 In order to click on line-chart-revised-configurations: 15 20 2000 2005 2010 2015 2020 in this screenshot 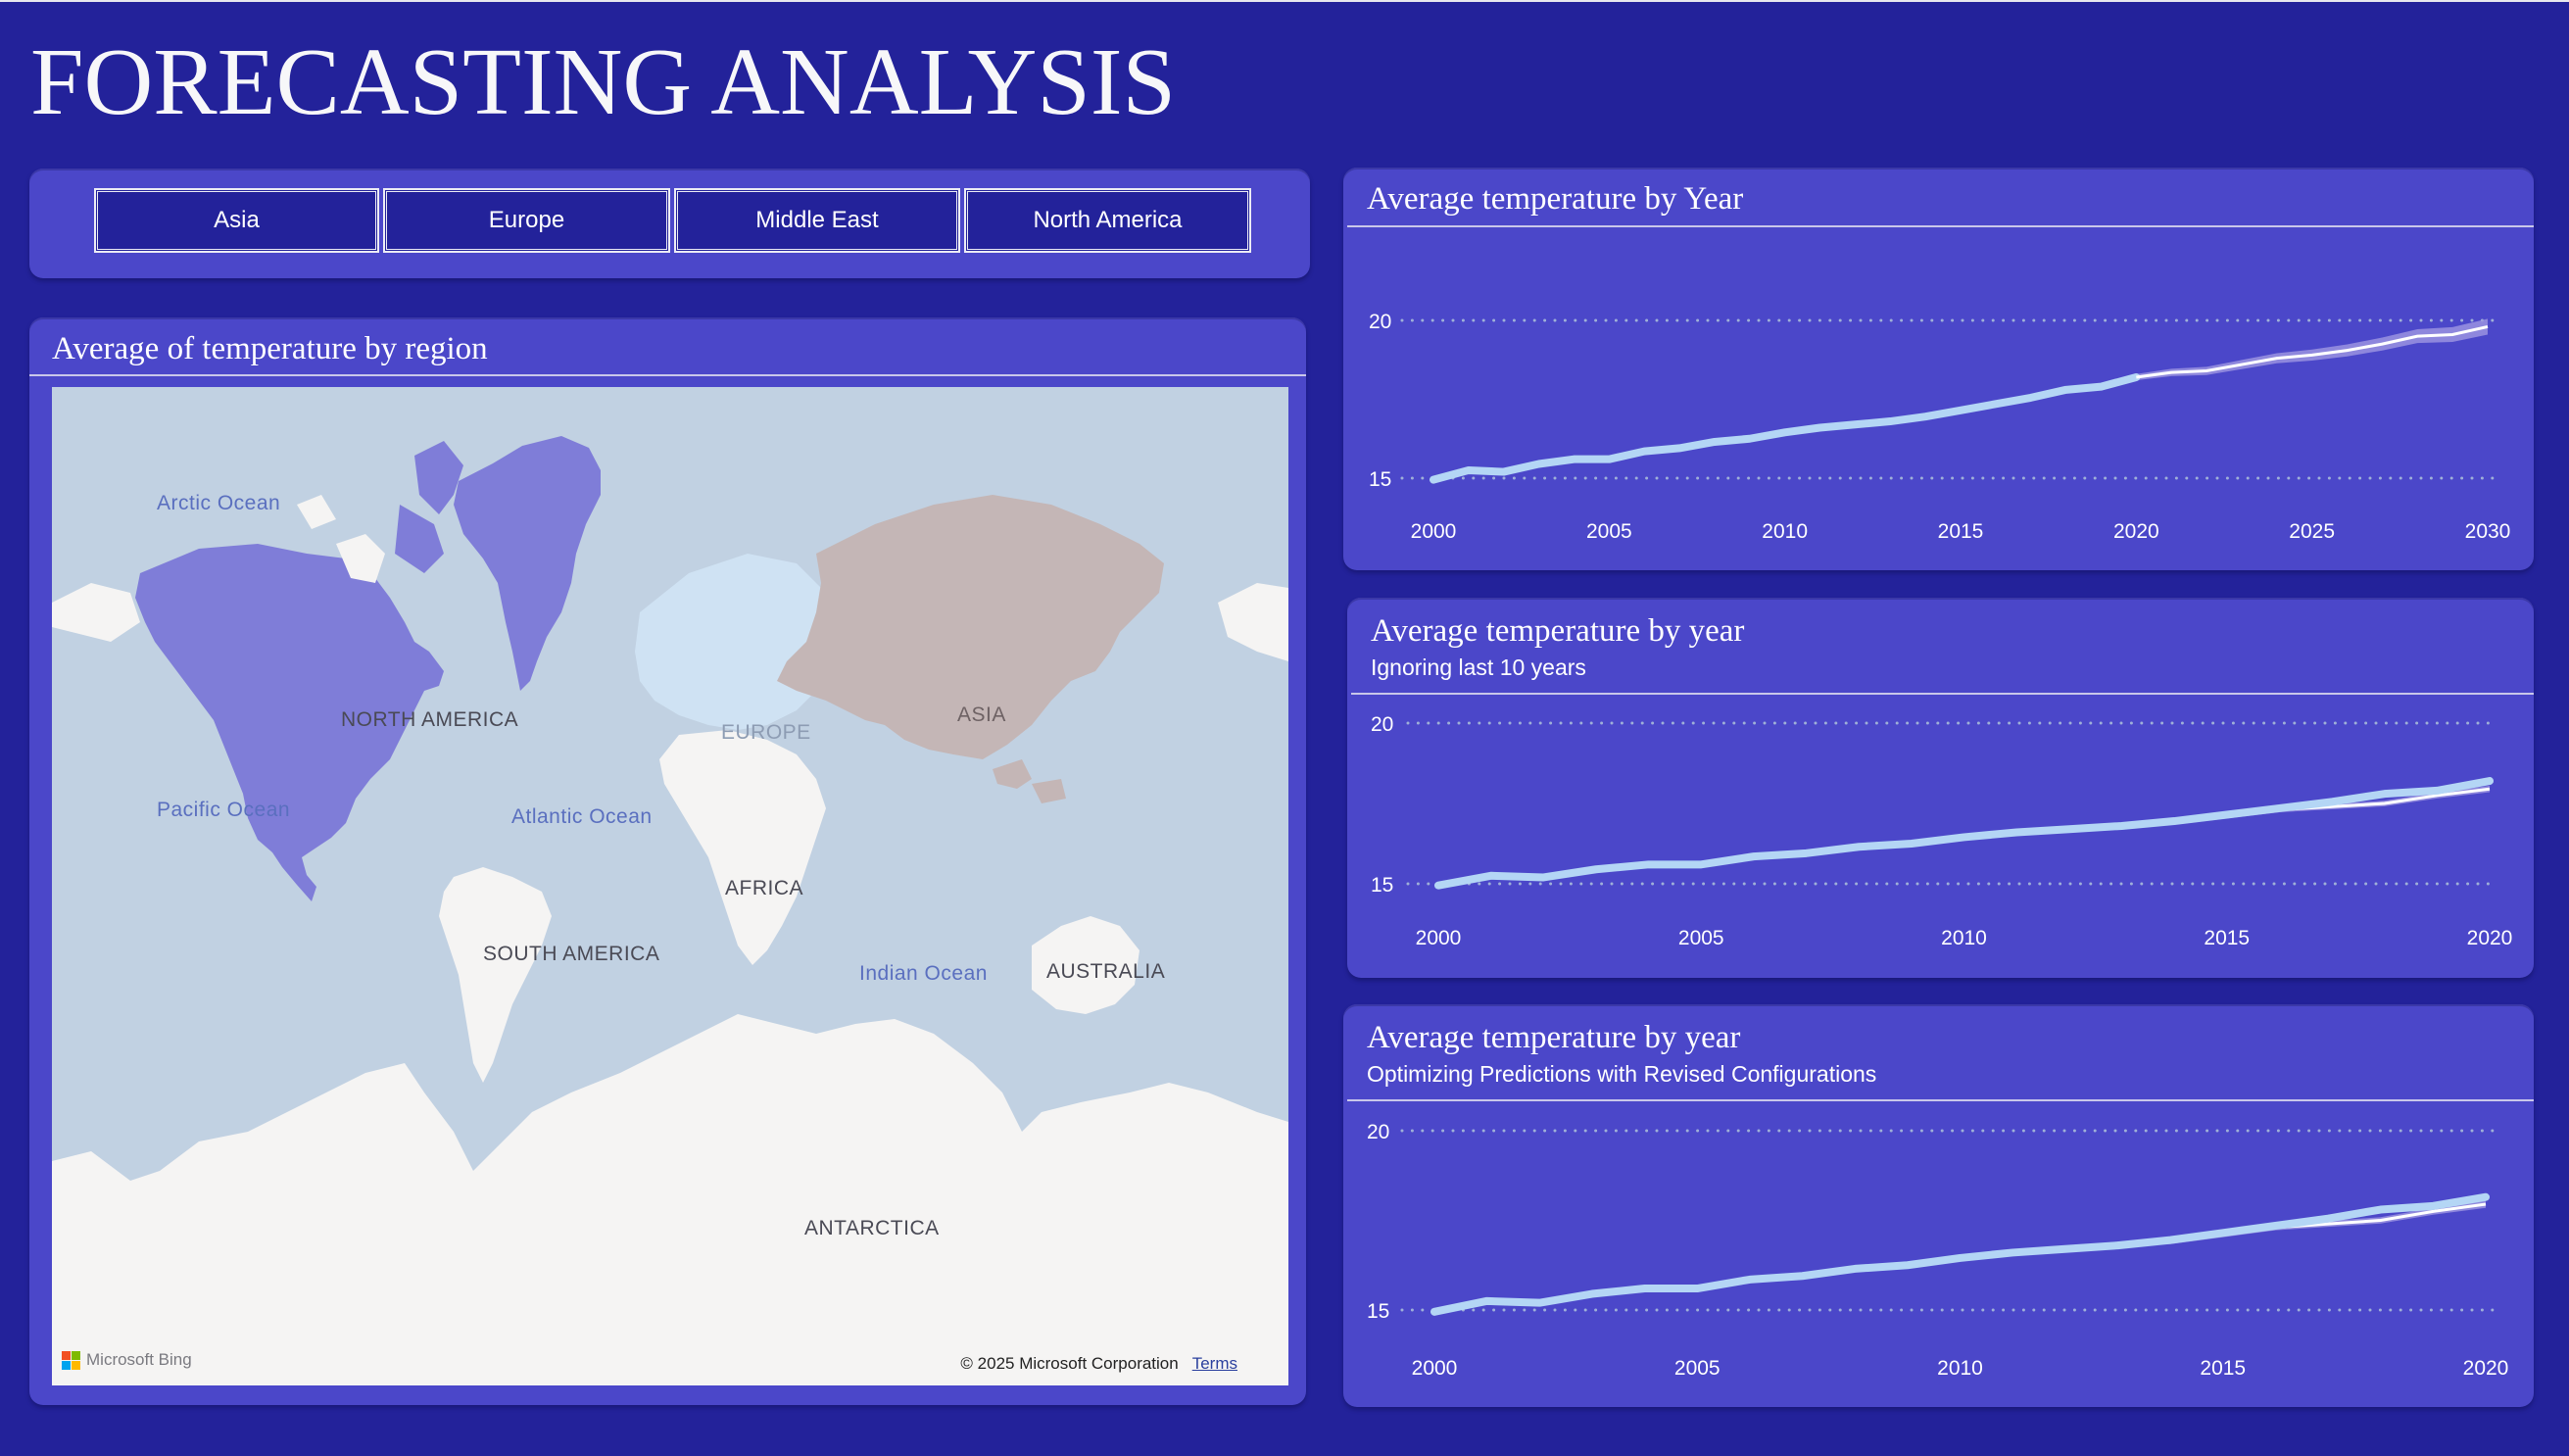, I will do `click(1938, 1205)`.